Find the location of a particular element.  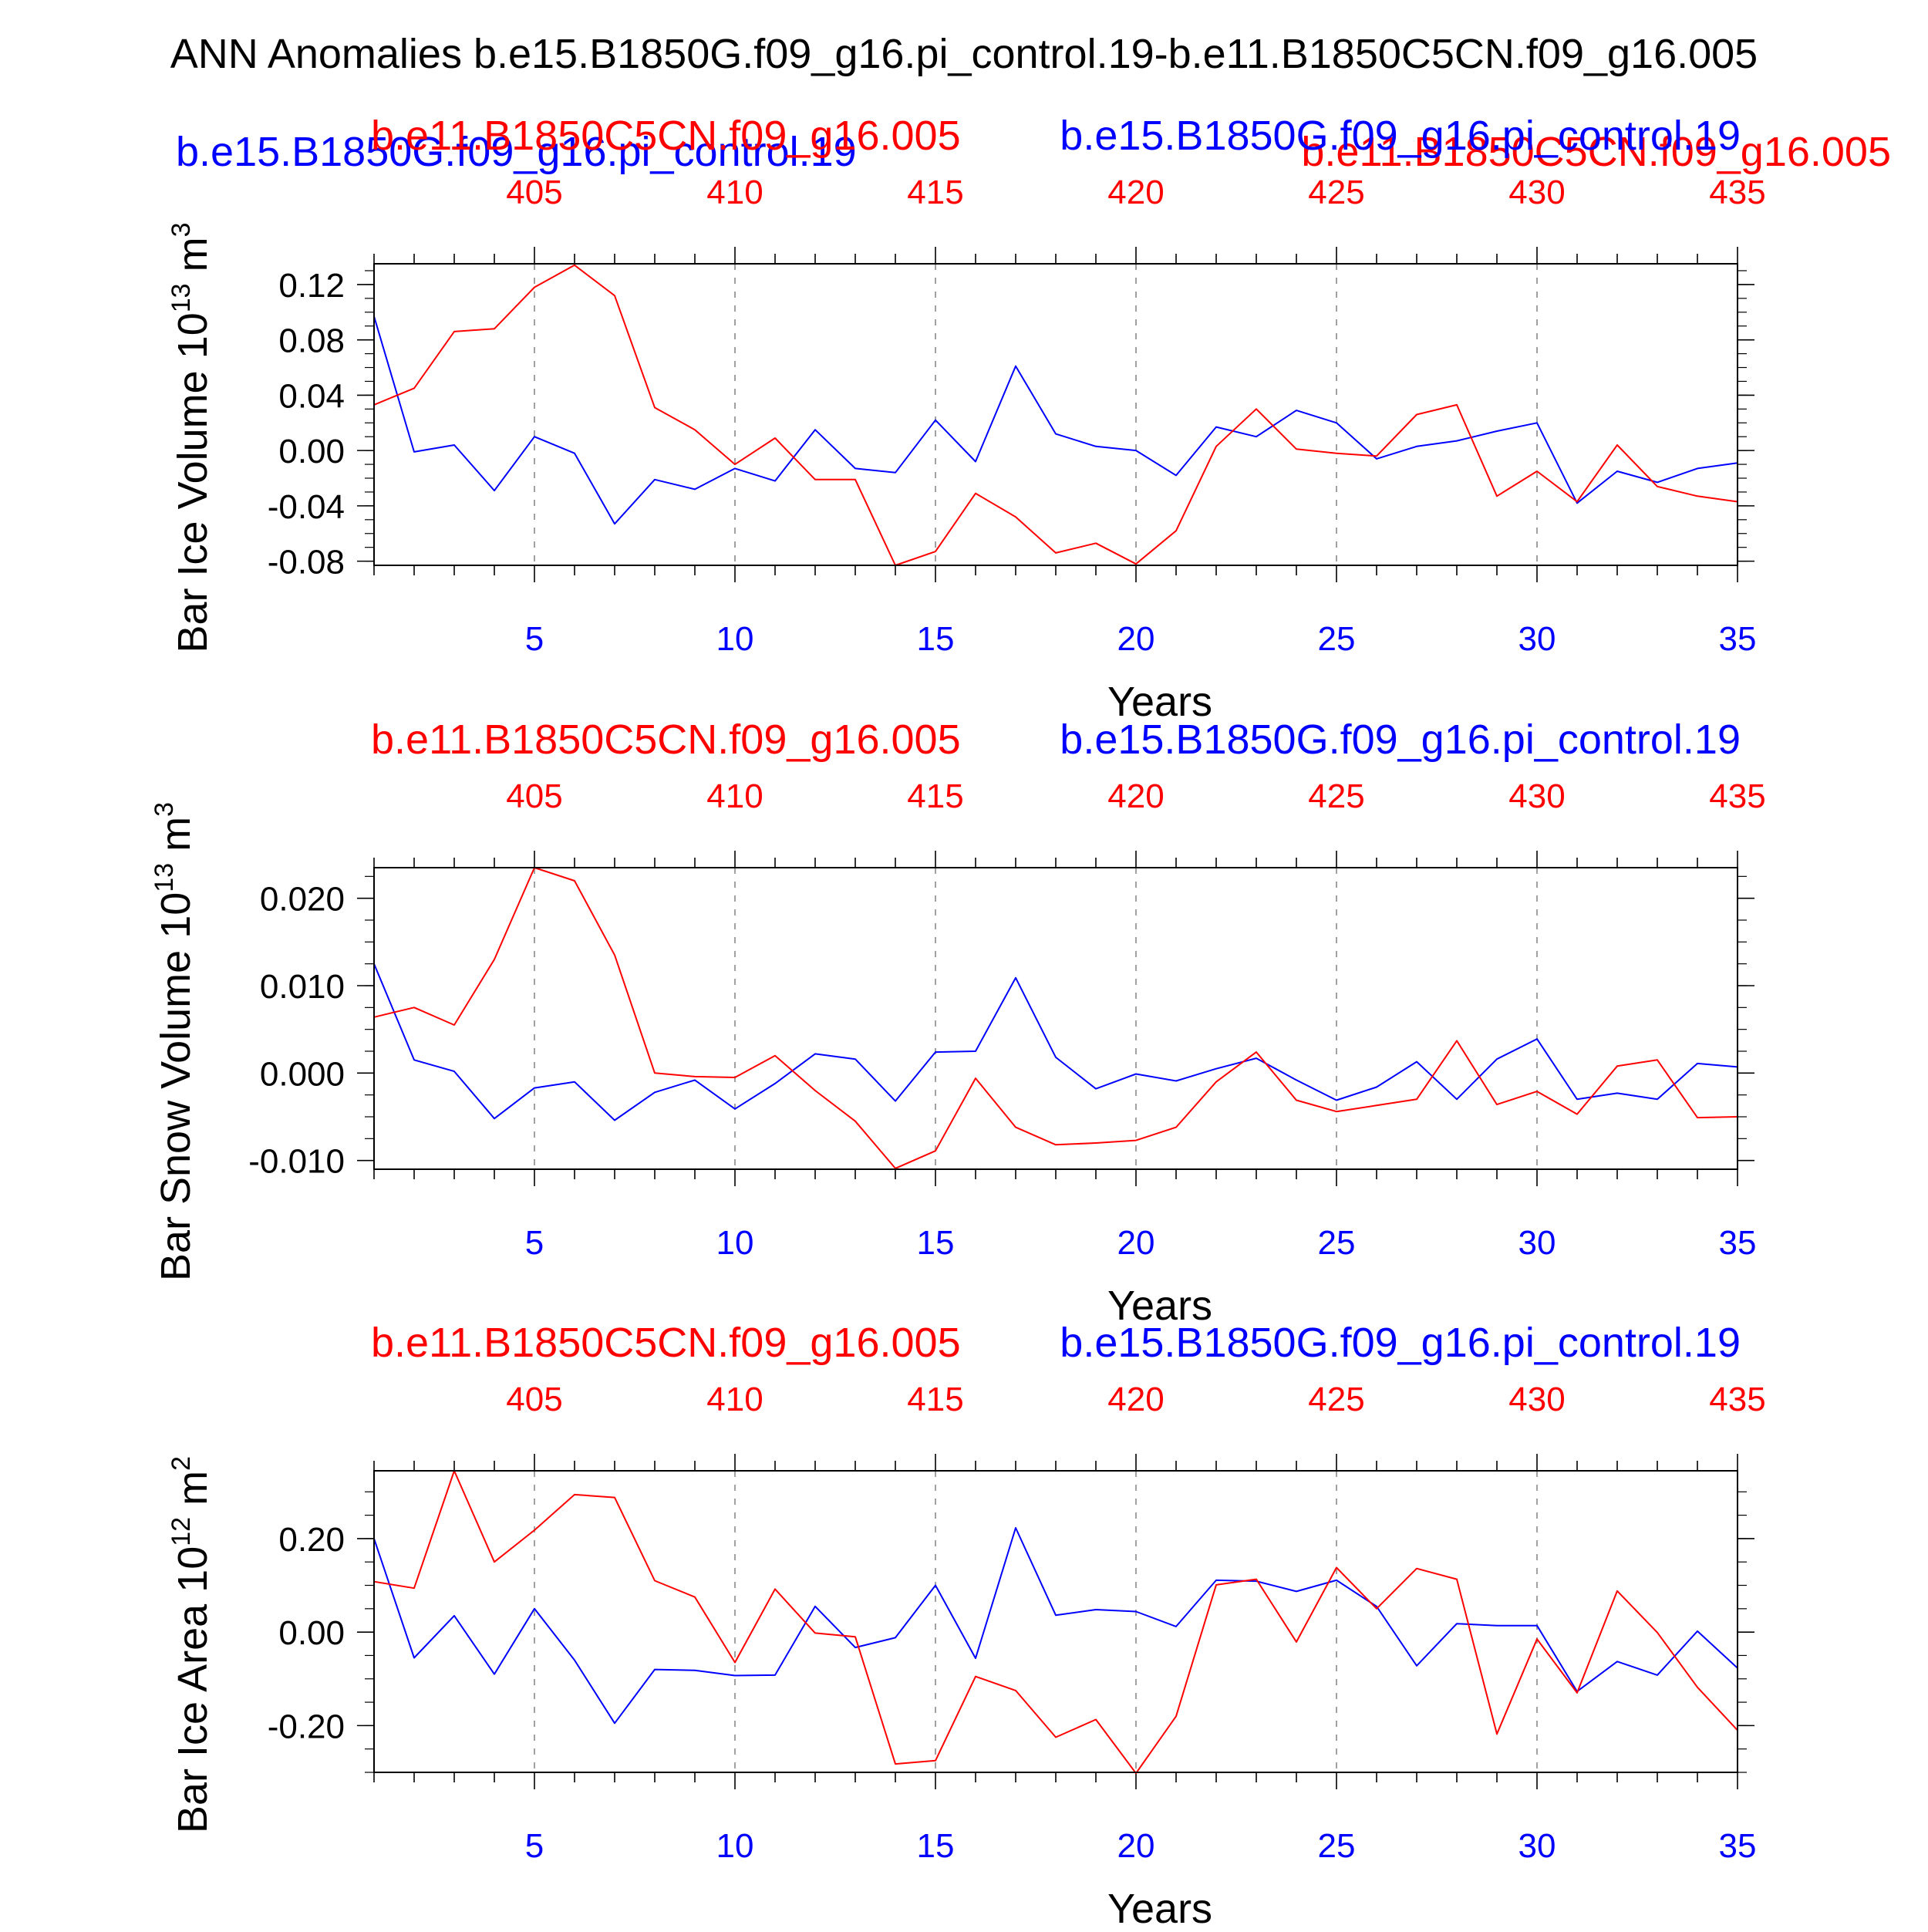

y-axis-title: Bar Ice Volume 1013 m3 is located at coordinates (191, 437).